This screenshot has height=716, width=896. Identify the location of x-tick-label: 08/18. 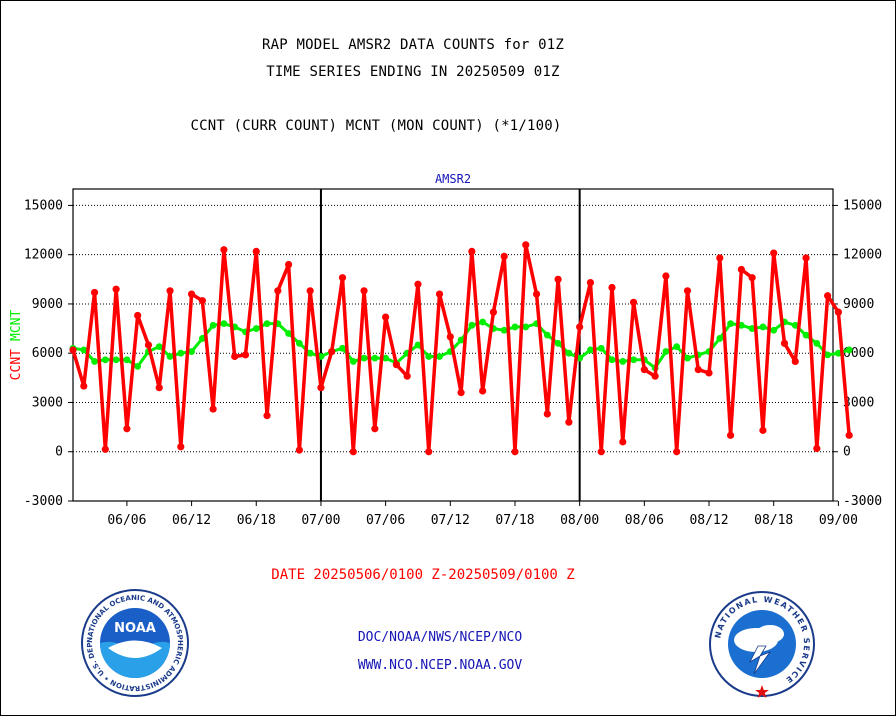
(773, 520).